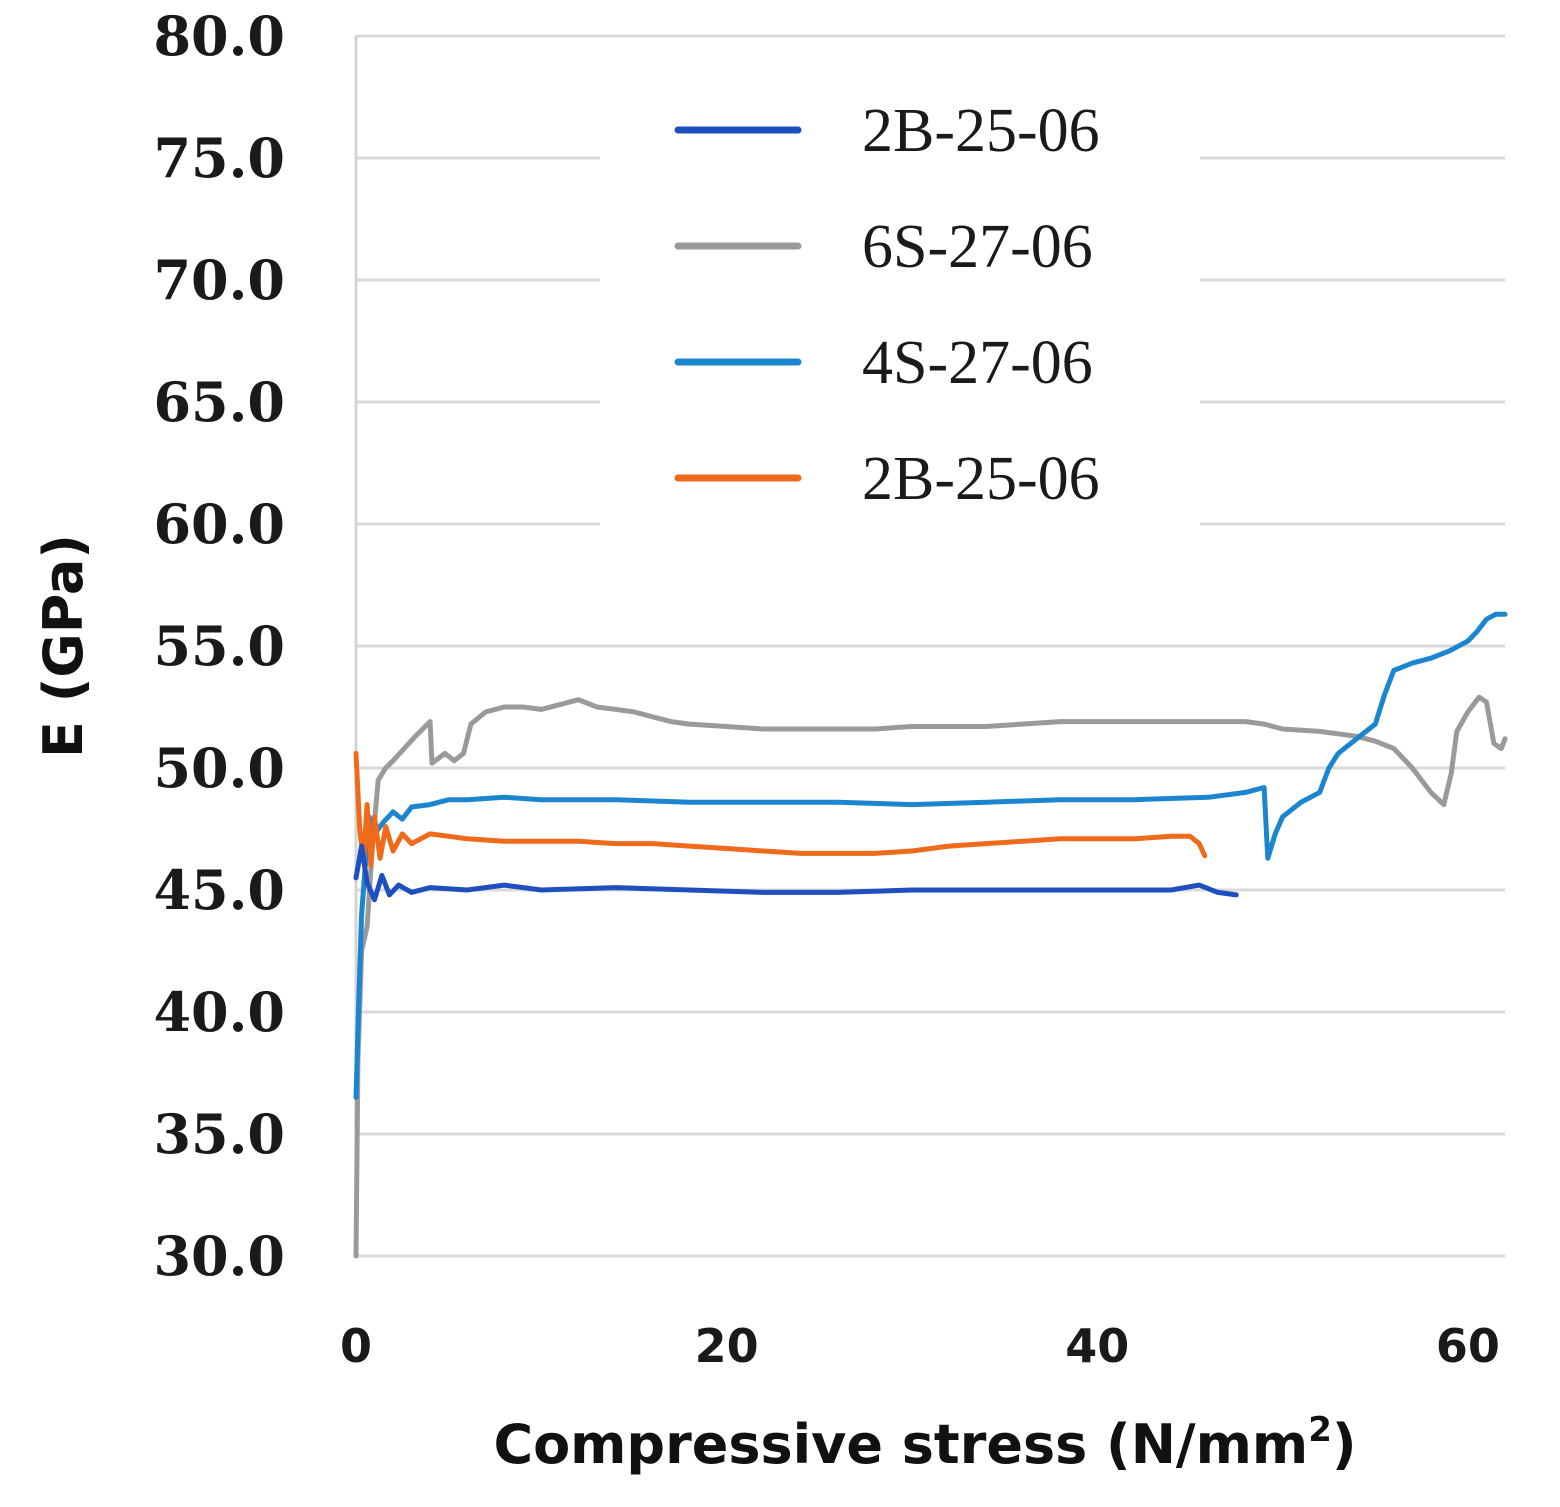 This screenshot has height=1507, width=1560. What do you see at coordinates (219, 890) in the screenshot?
I see `y-tick-label: 45.0` at bounding box center [219, 890].